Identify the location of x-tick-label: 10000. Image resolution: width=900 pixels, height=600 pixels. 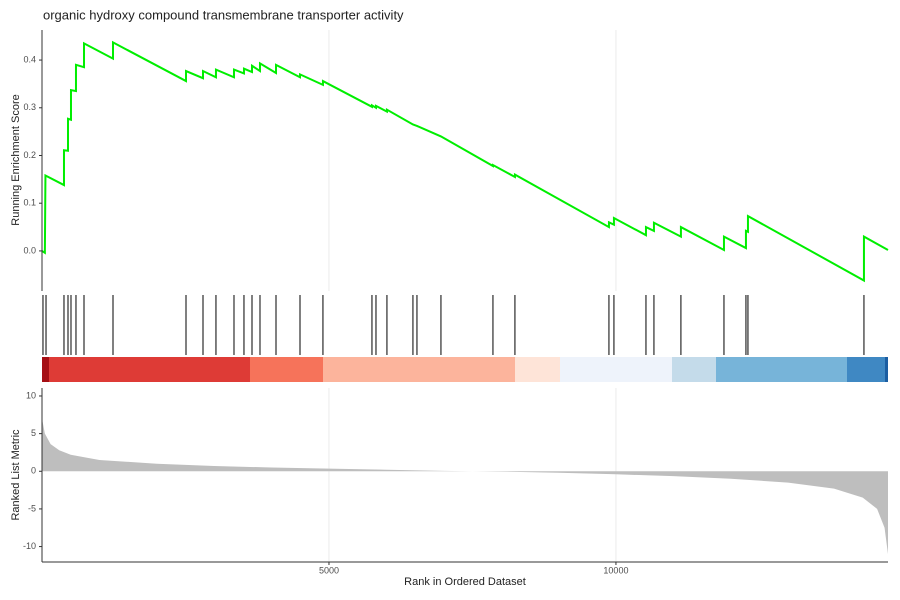
(615, 570).